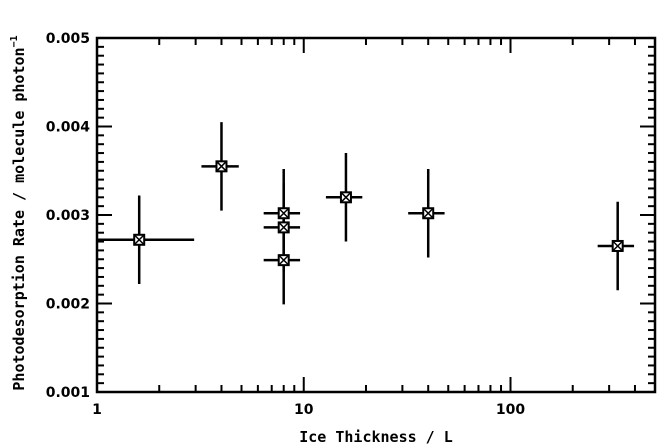 This screenshot has width=659, height=447. Describe the element at coordinates (510, 410) in the screenshot. I see `x-tick-label: 100` at that location.